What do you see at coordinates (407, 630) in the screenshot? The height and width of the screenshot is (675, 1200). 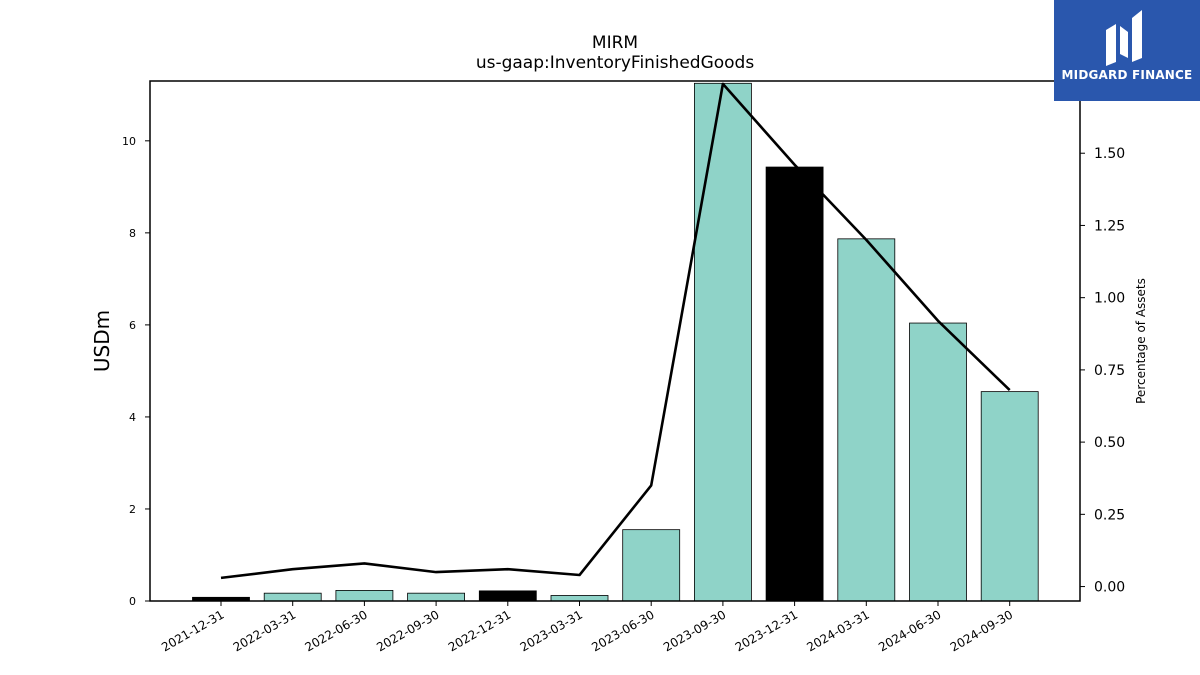 I see `x-tick-label: 2022-09-30` at bounding box center [407, 630].